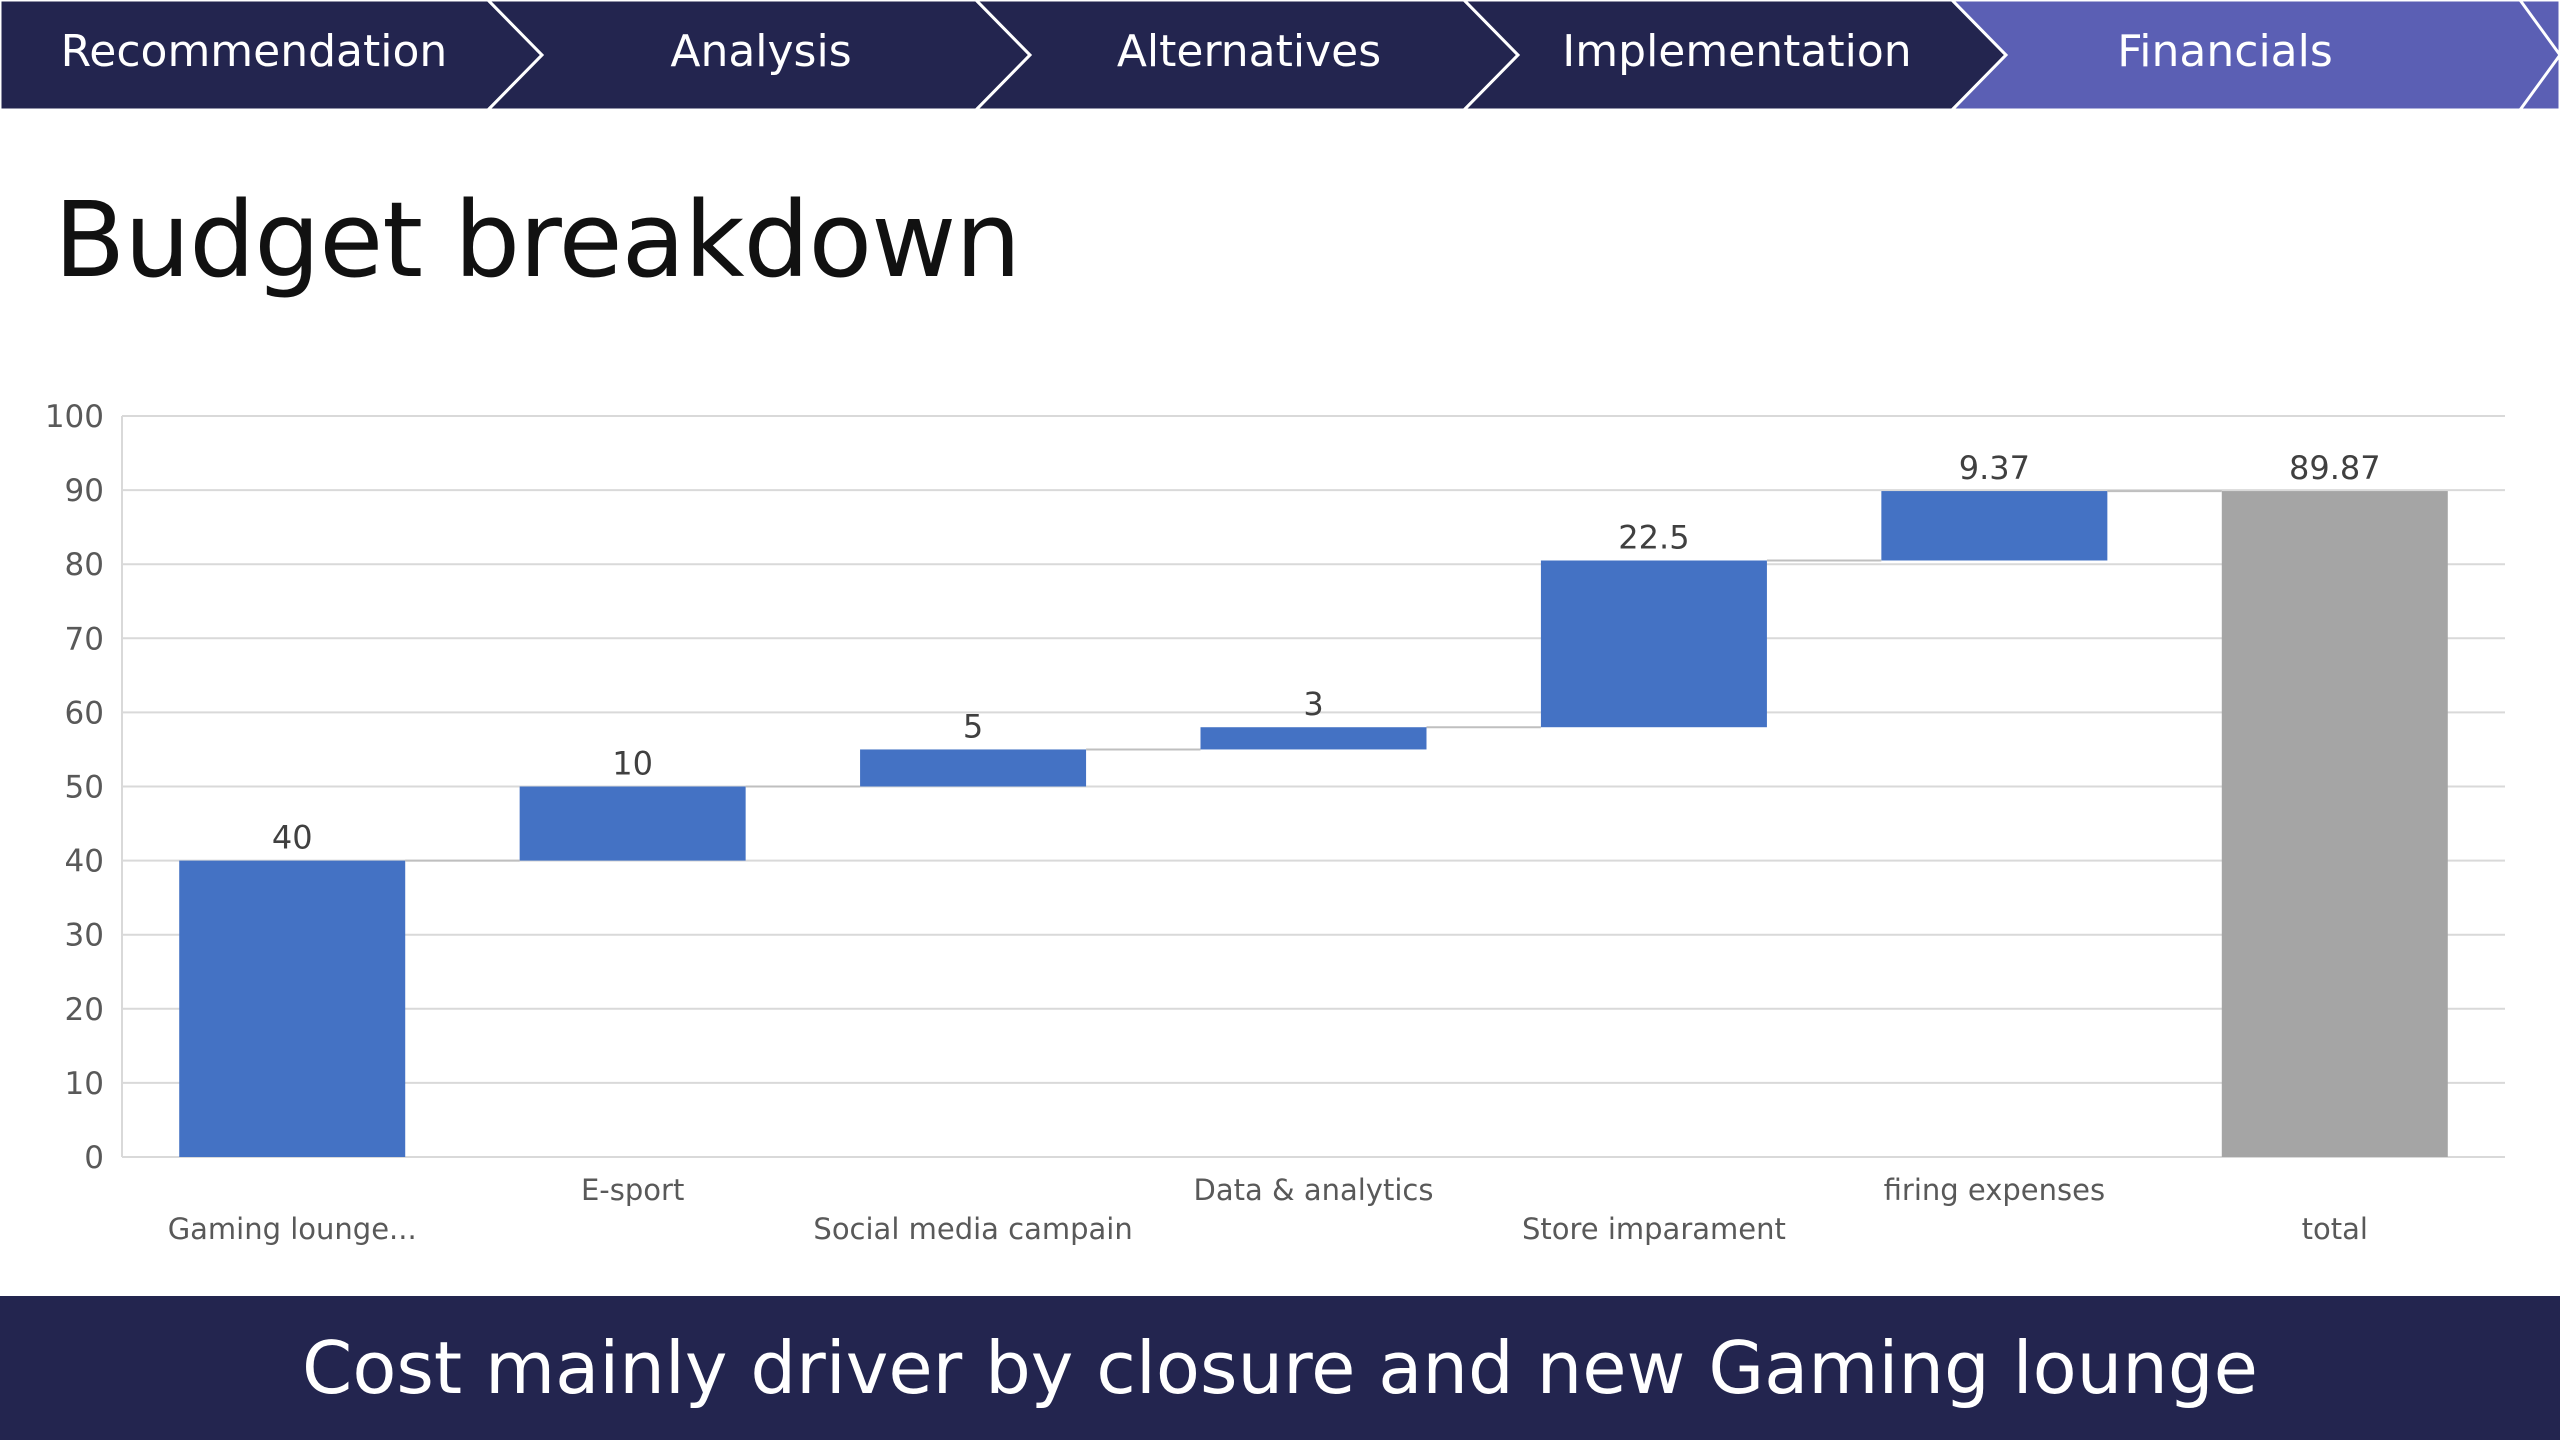 This screenshot has width=2560, height=1440. Describe the element at coordinates (1994, 1190) in the screenshot. I see `category-label-firing-expenses: firing expenses` at that location.